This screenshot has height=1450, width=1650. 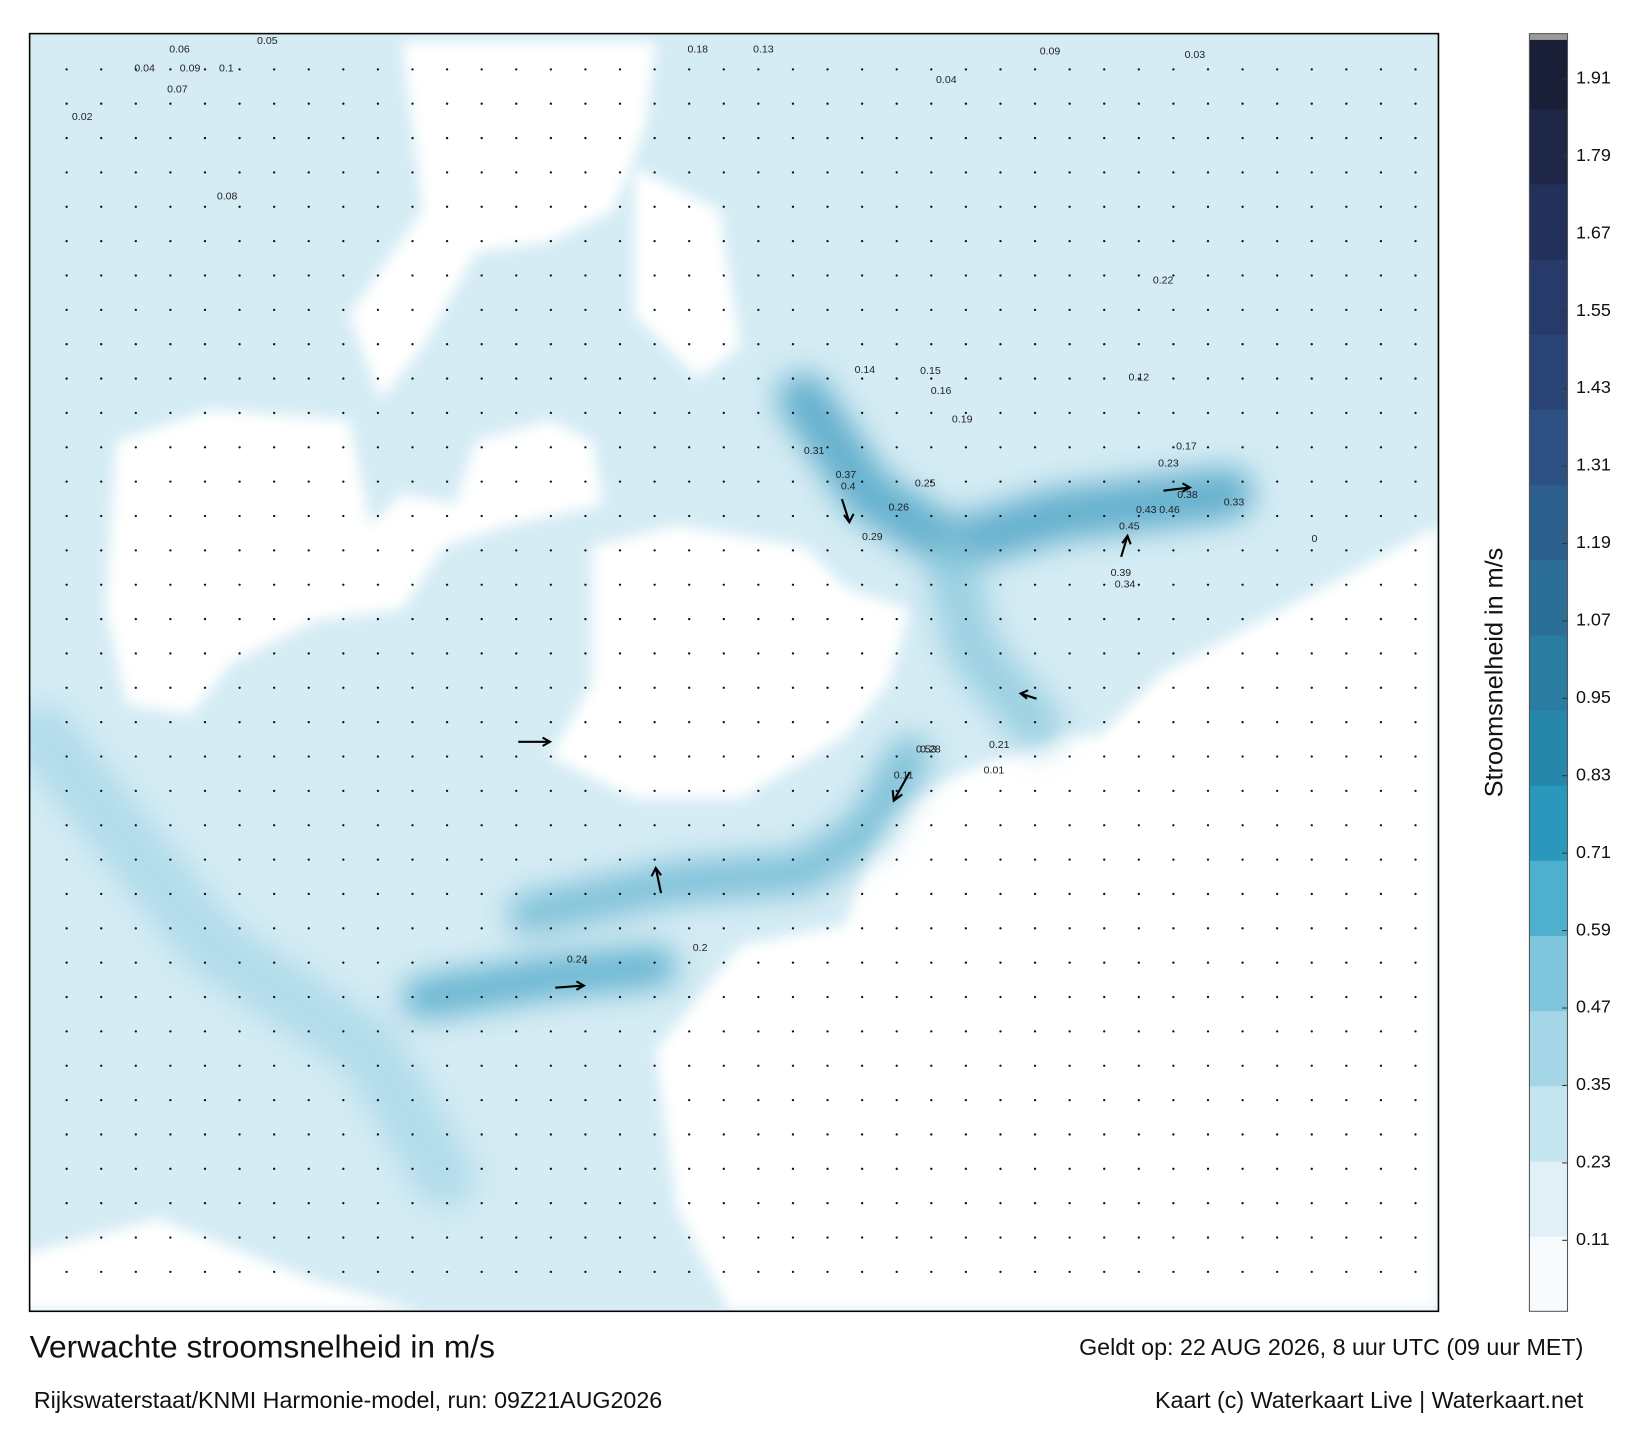 I want to click on value-label: 0.18, so click(x=698, y=50).